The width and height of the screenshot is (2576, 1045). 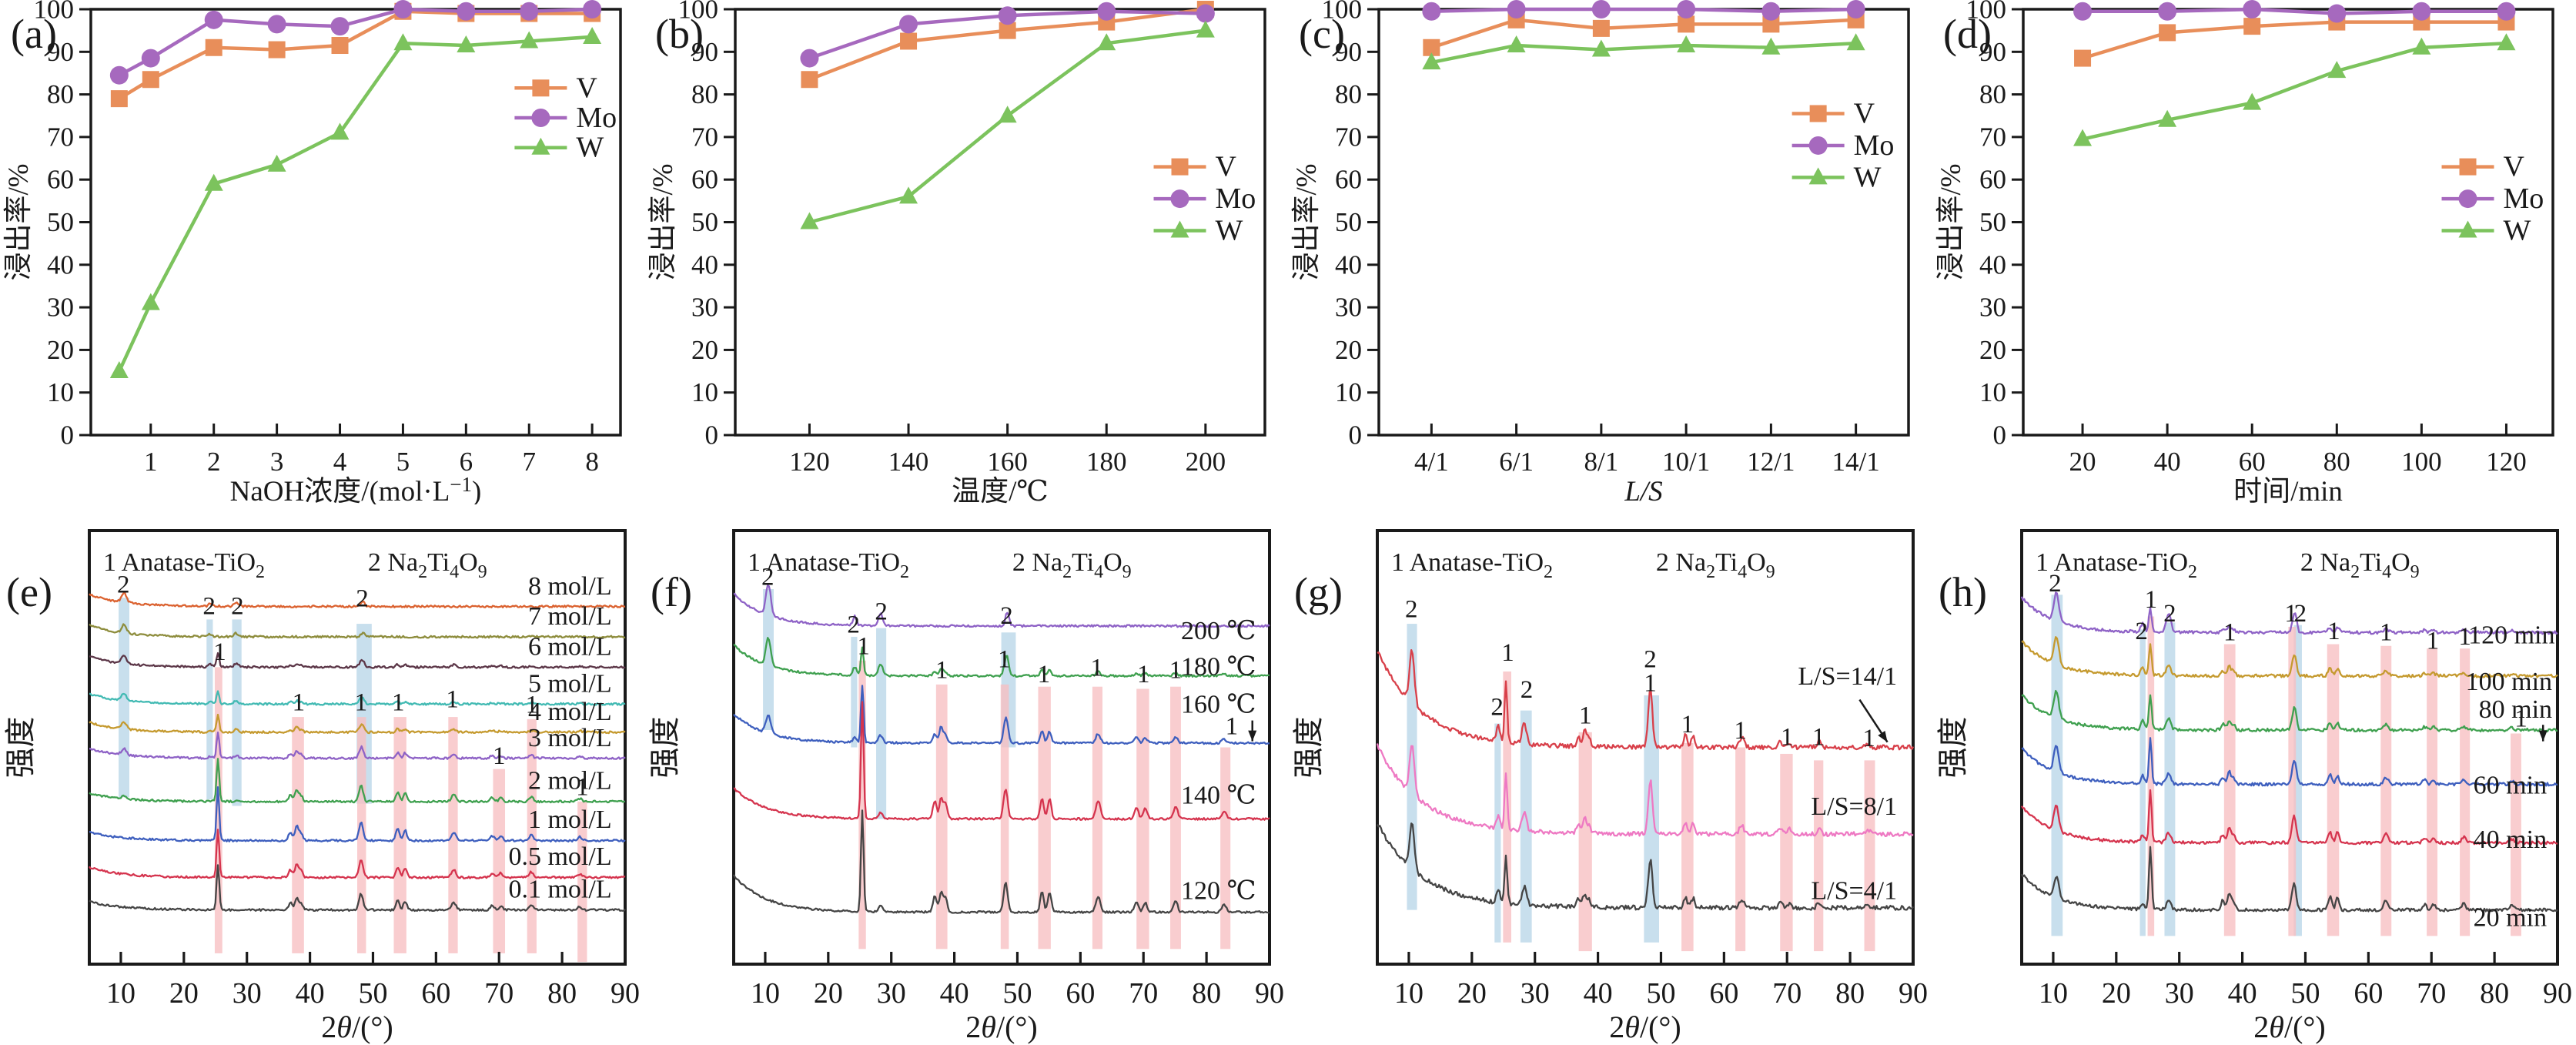 What do you see at coordinates (1602, 462) in the screenshot?
I see `x-tick-label: 8/1` at bounding box center [1602, 462].